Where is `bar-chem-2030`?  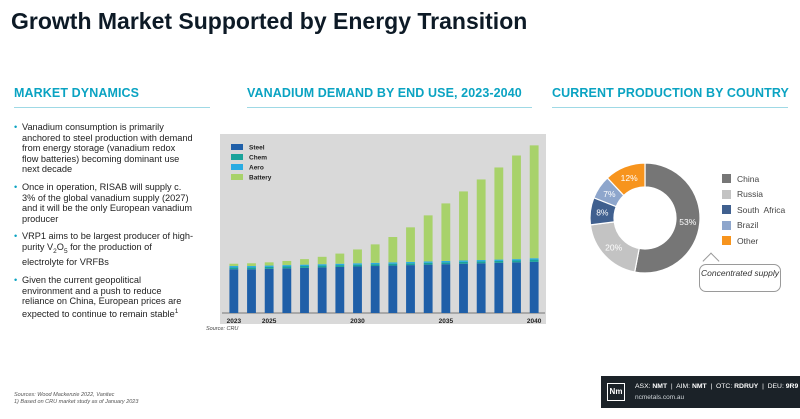
bar-chem-2030 is located at coordinates (357, 265).